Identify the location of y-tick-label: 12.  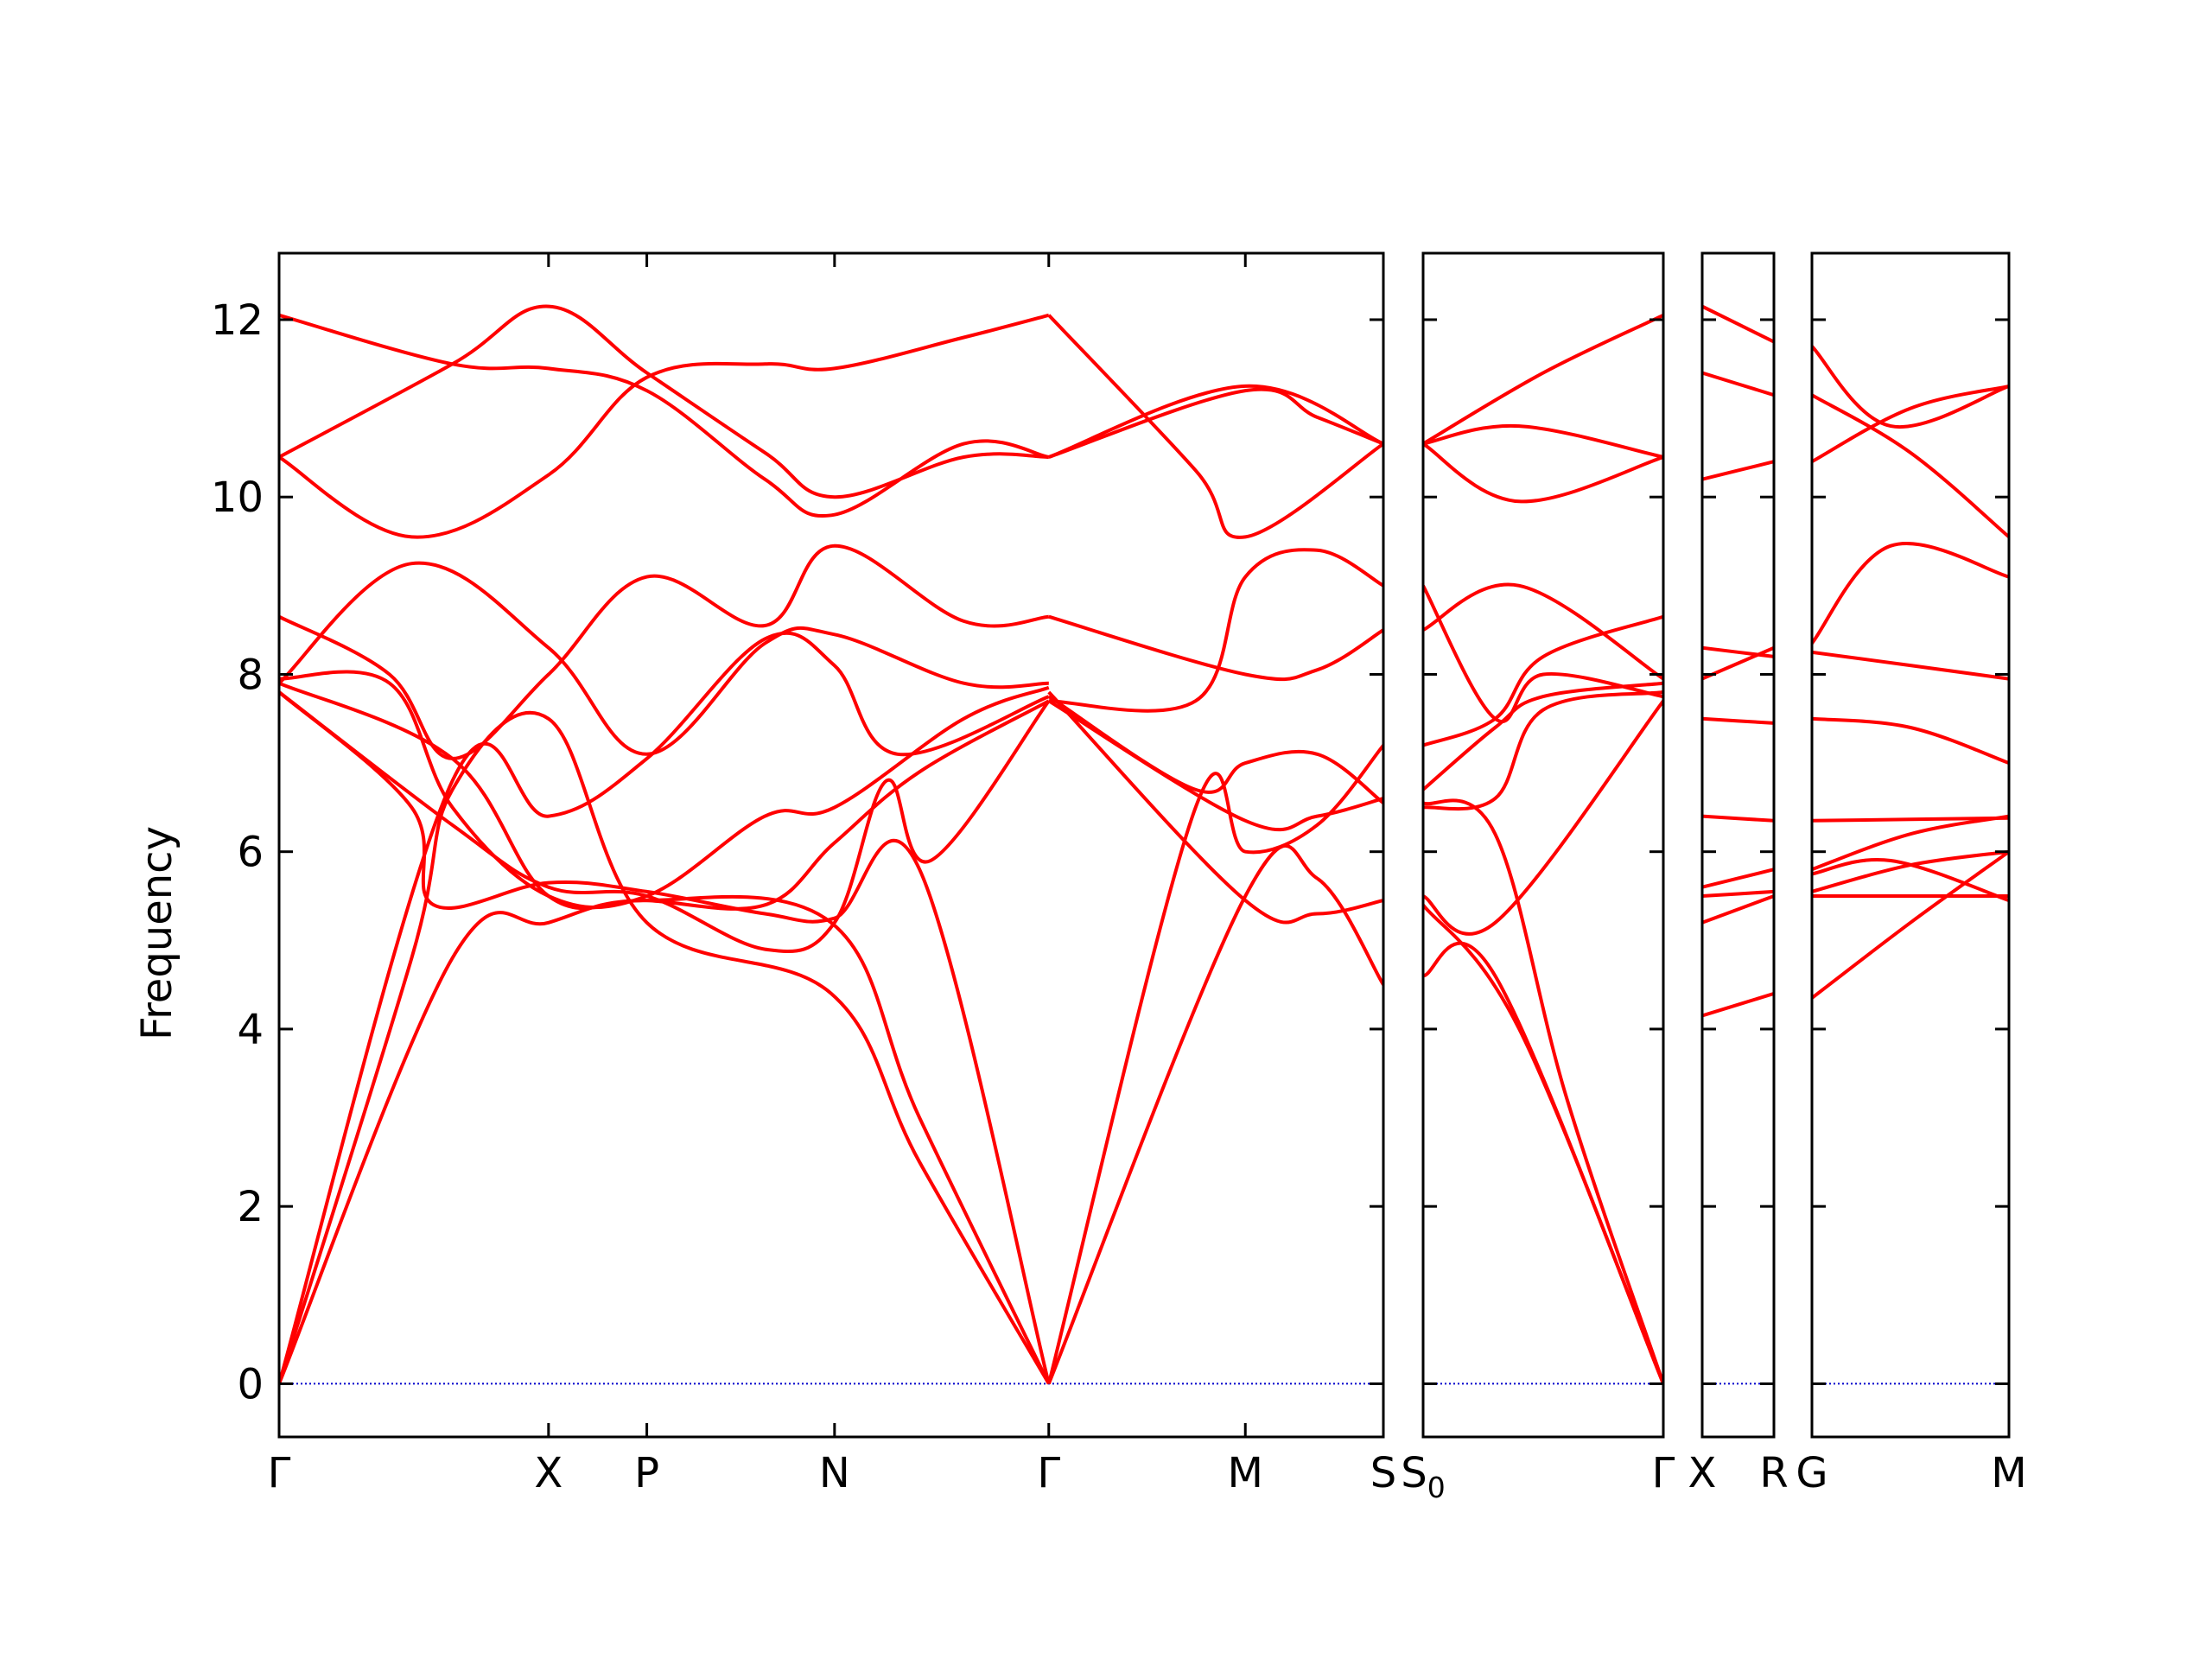
(237, 320).